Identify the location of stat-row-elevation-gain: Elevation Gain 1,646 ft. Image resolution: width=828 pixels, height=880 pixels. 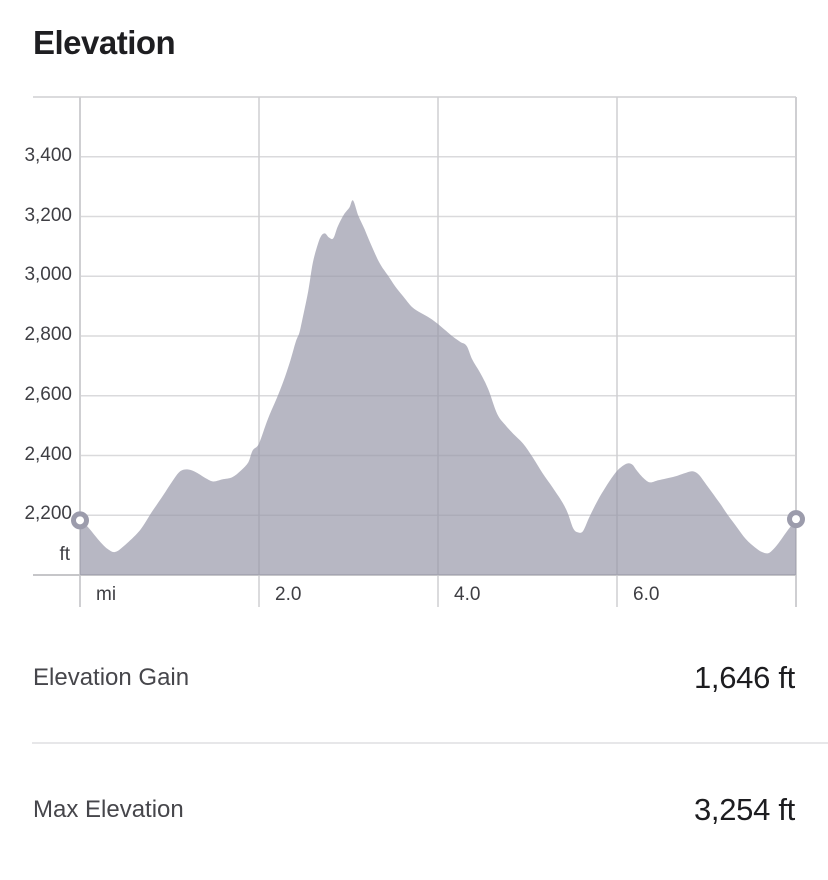
(414, 678).